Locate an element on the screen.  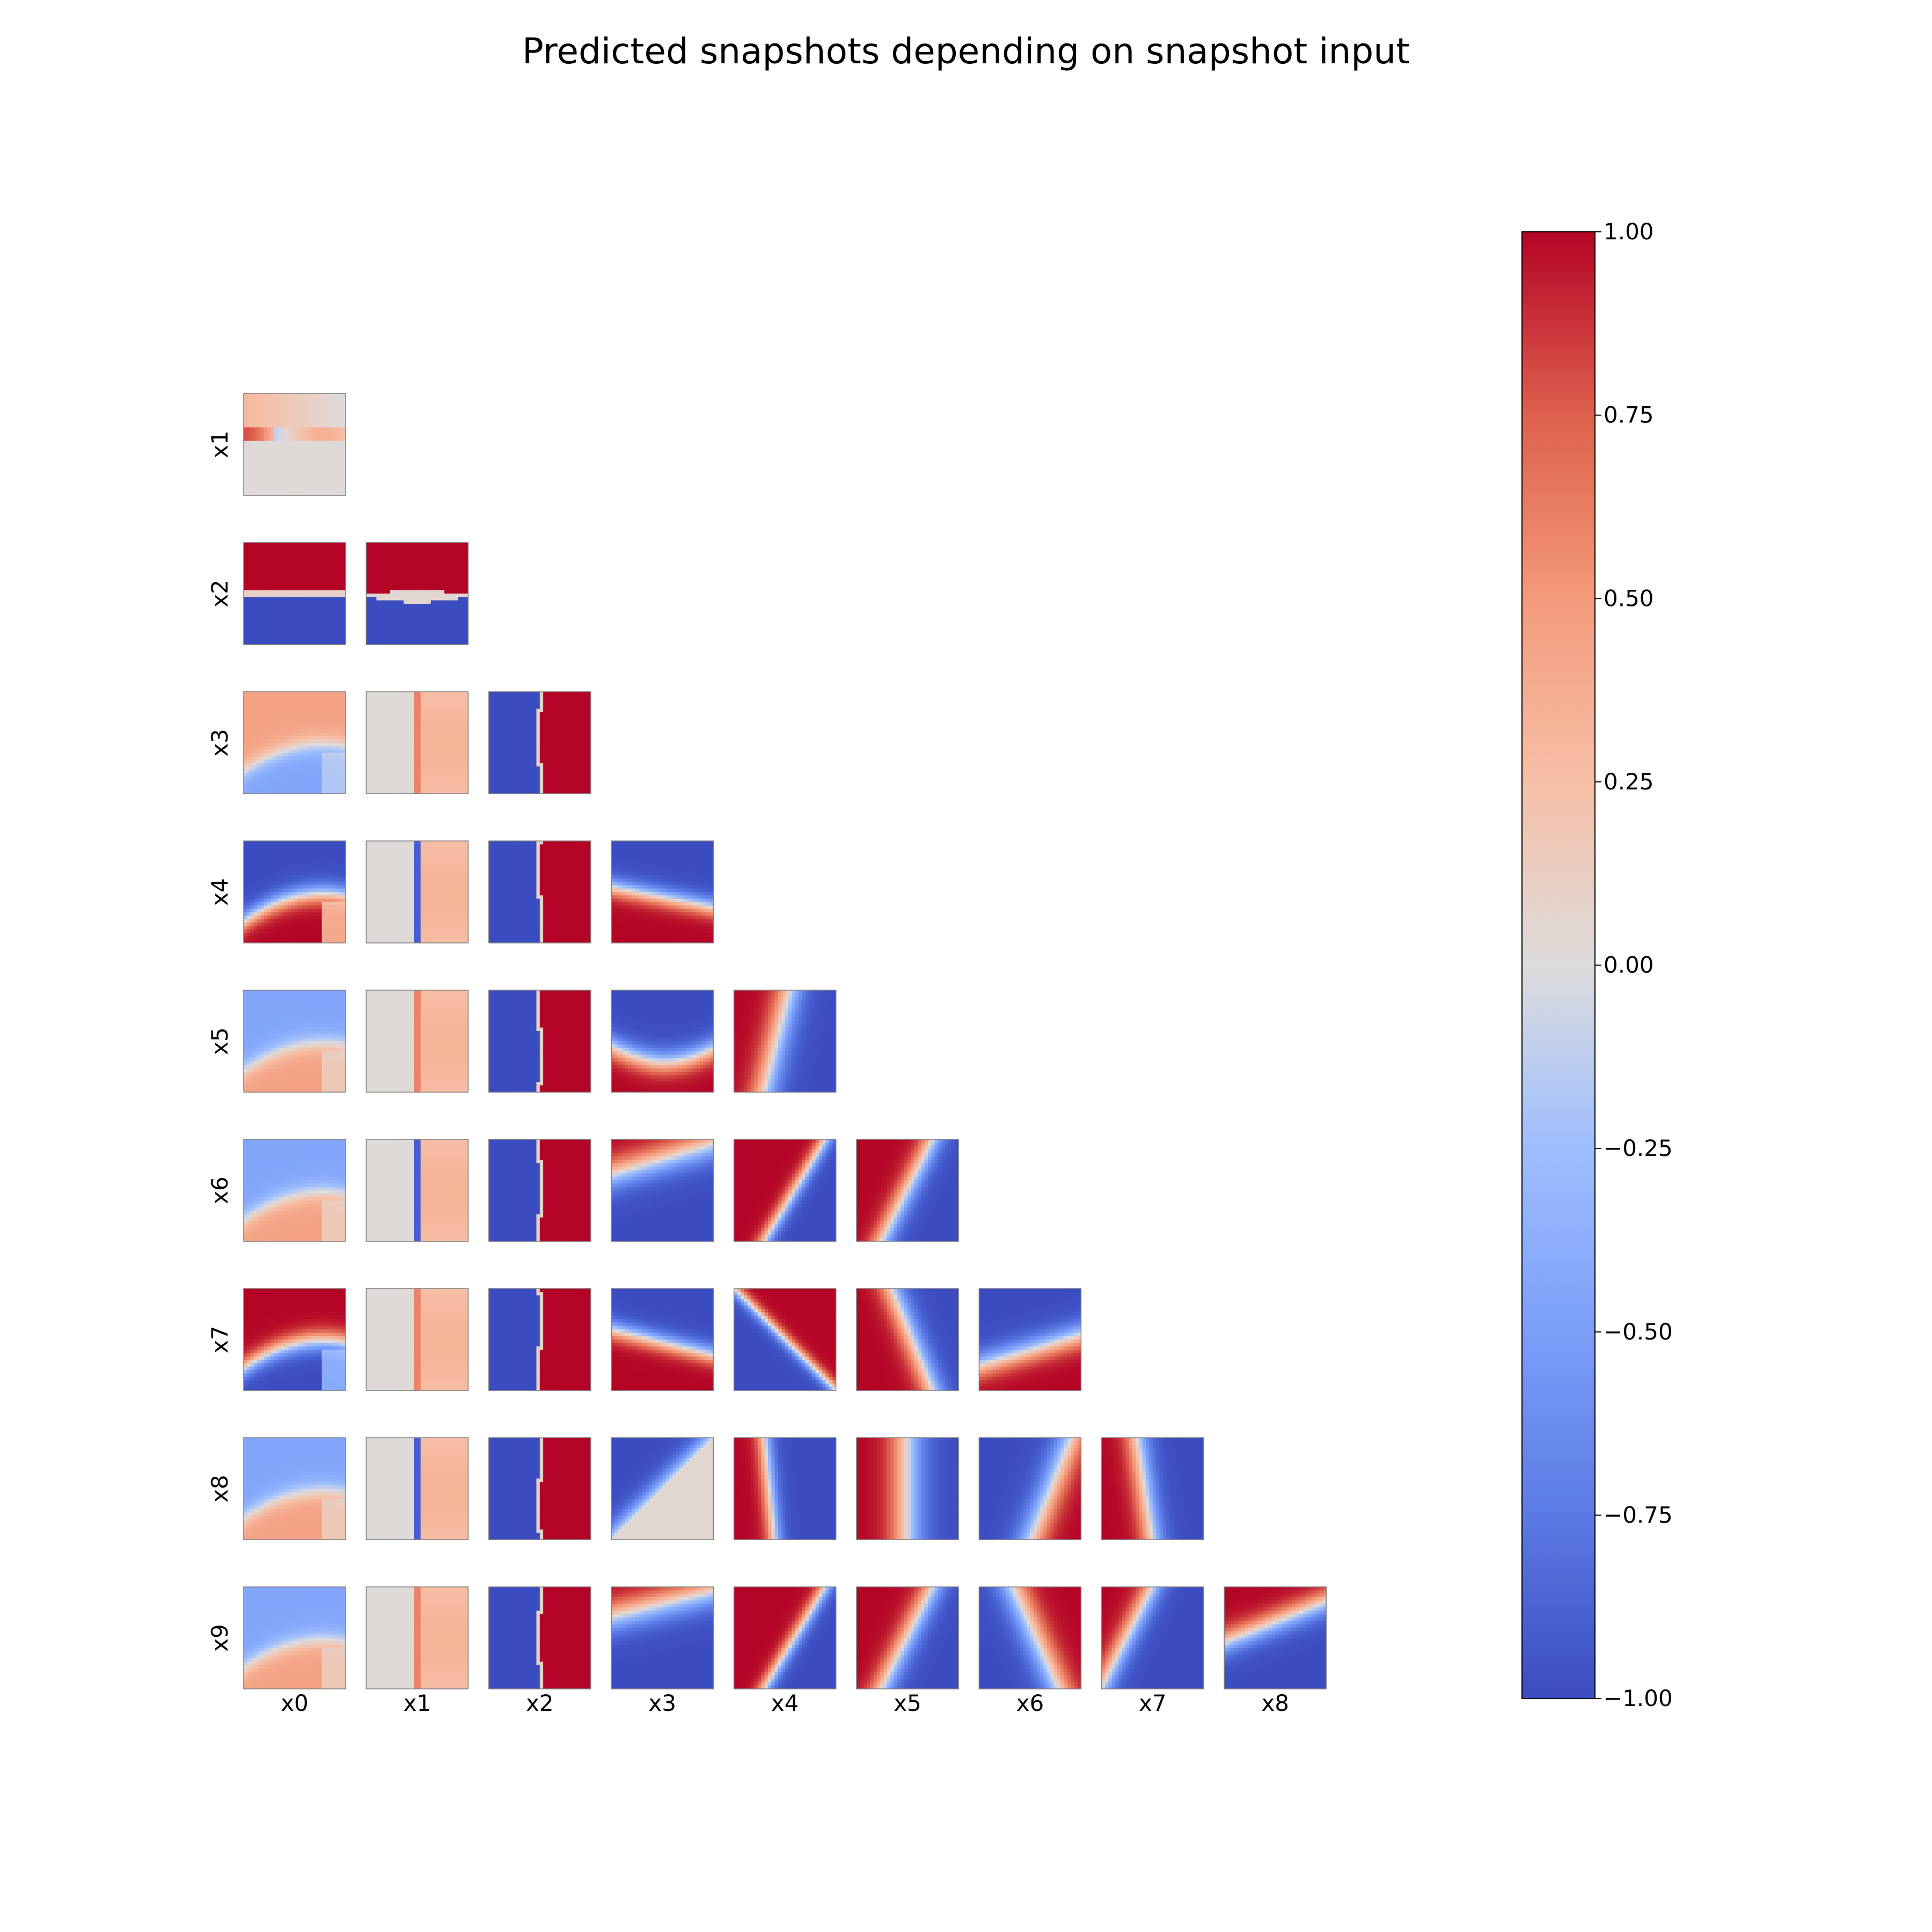
panel-x5-vs-x4 is located at coordinates (785, 1041).